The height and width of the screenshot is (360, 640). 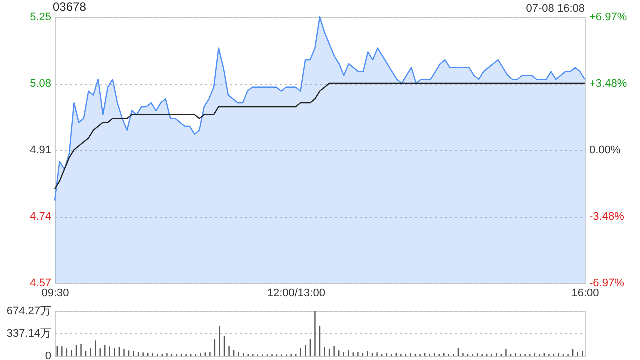 What do you see at coordinates (605, 150) in the screenshot?
I see `y2-tick-label: 0.00%` at bounding box center [605, 150].